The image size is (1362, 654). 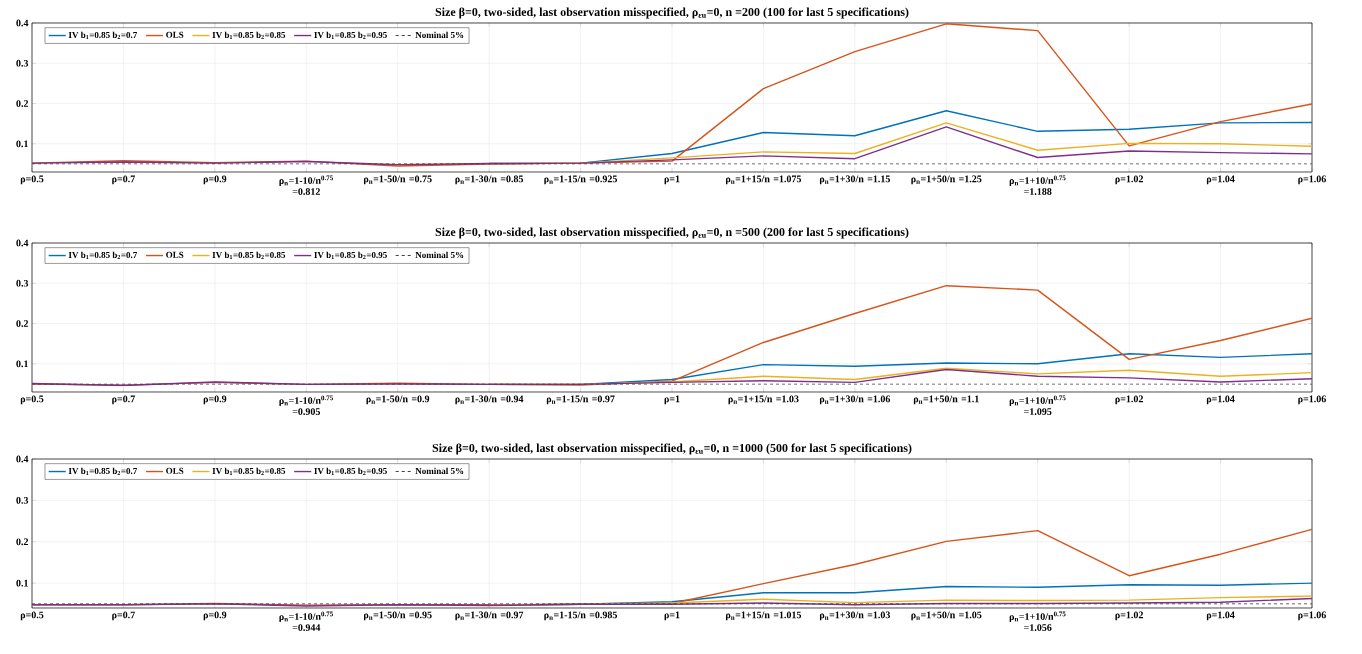 I want to click on x-tick-label: ρ$_{n}$=1-30/n =0.85, so click(x=489, y=180).